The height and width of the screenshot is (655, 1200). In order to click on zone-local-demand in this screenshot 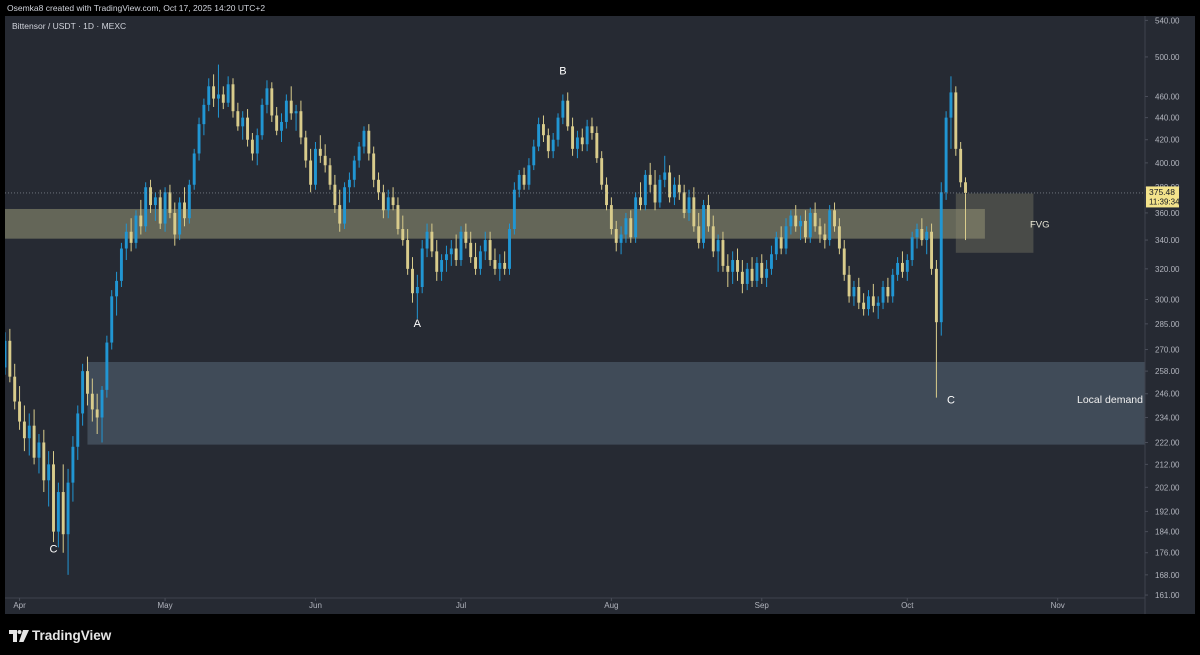, I will do `click(616, 403)`.